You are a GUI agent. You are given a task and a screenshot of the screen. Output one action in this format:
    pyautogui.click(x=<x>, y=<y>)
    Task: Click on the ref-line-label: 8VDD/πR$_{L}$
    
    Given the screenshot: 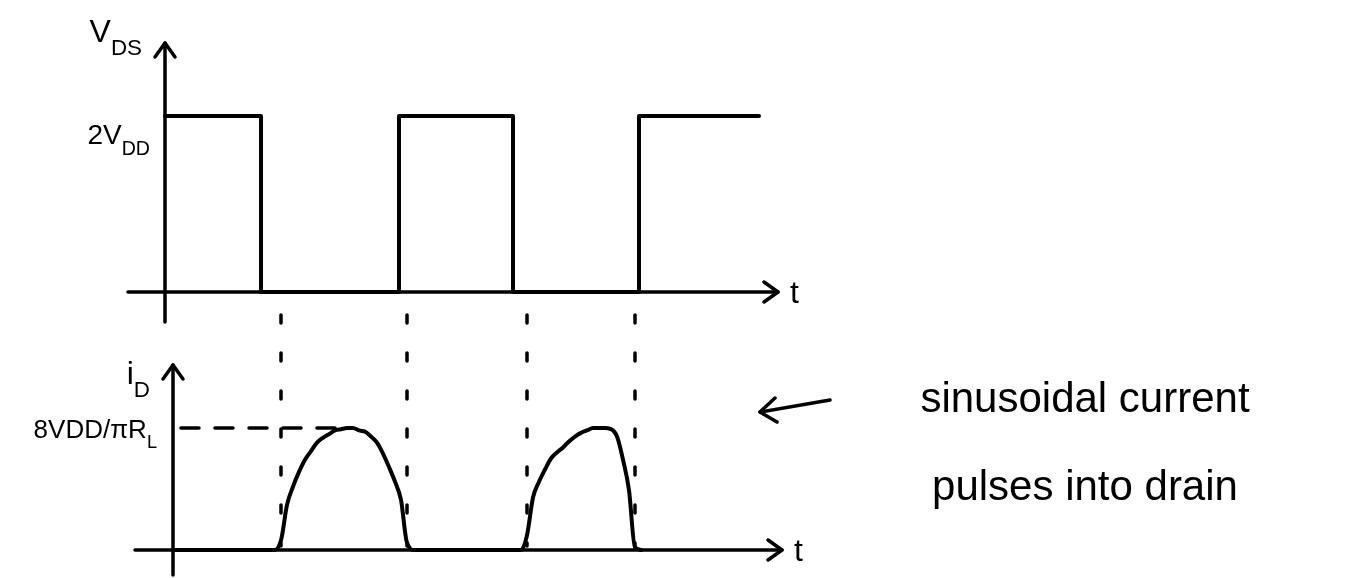 What is the action you would take?
    pyautogui.click(x=95, y=433)
    